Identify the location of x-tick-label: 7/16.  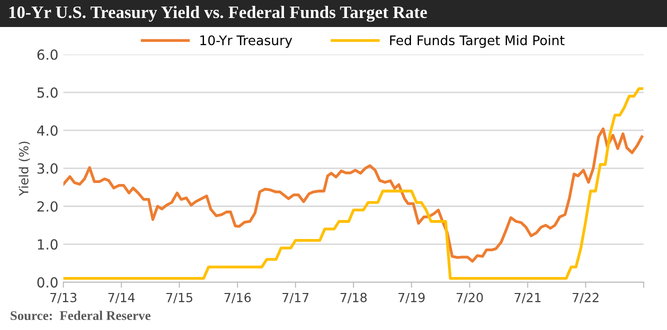
(237, 298).